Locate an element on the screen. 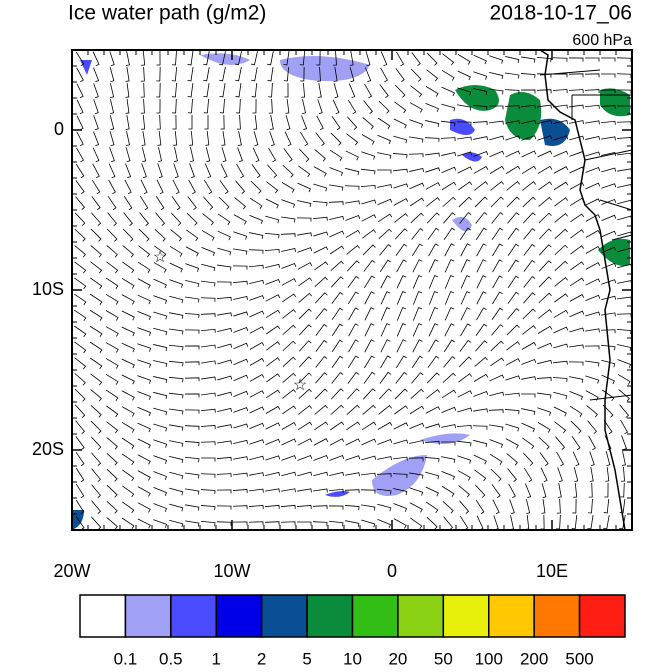 The image size is (650, 672). date: 2018-10-17_06 is located at coordinates (561, 13).